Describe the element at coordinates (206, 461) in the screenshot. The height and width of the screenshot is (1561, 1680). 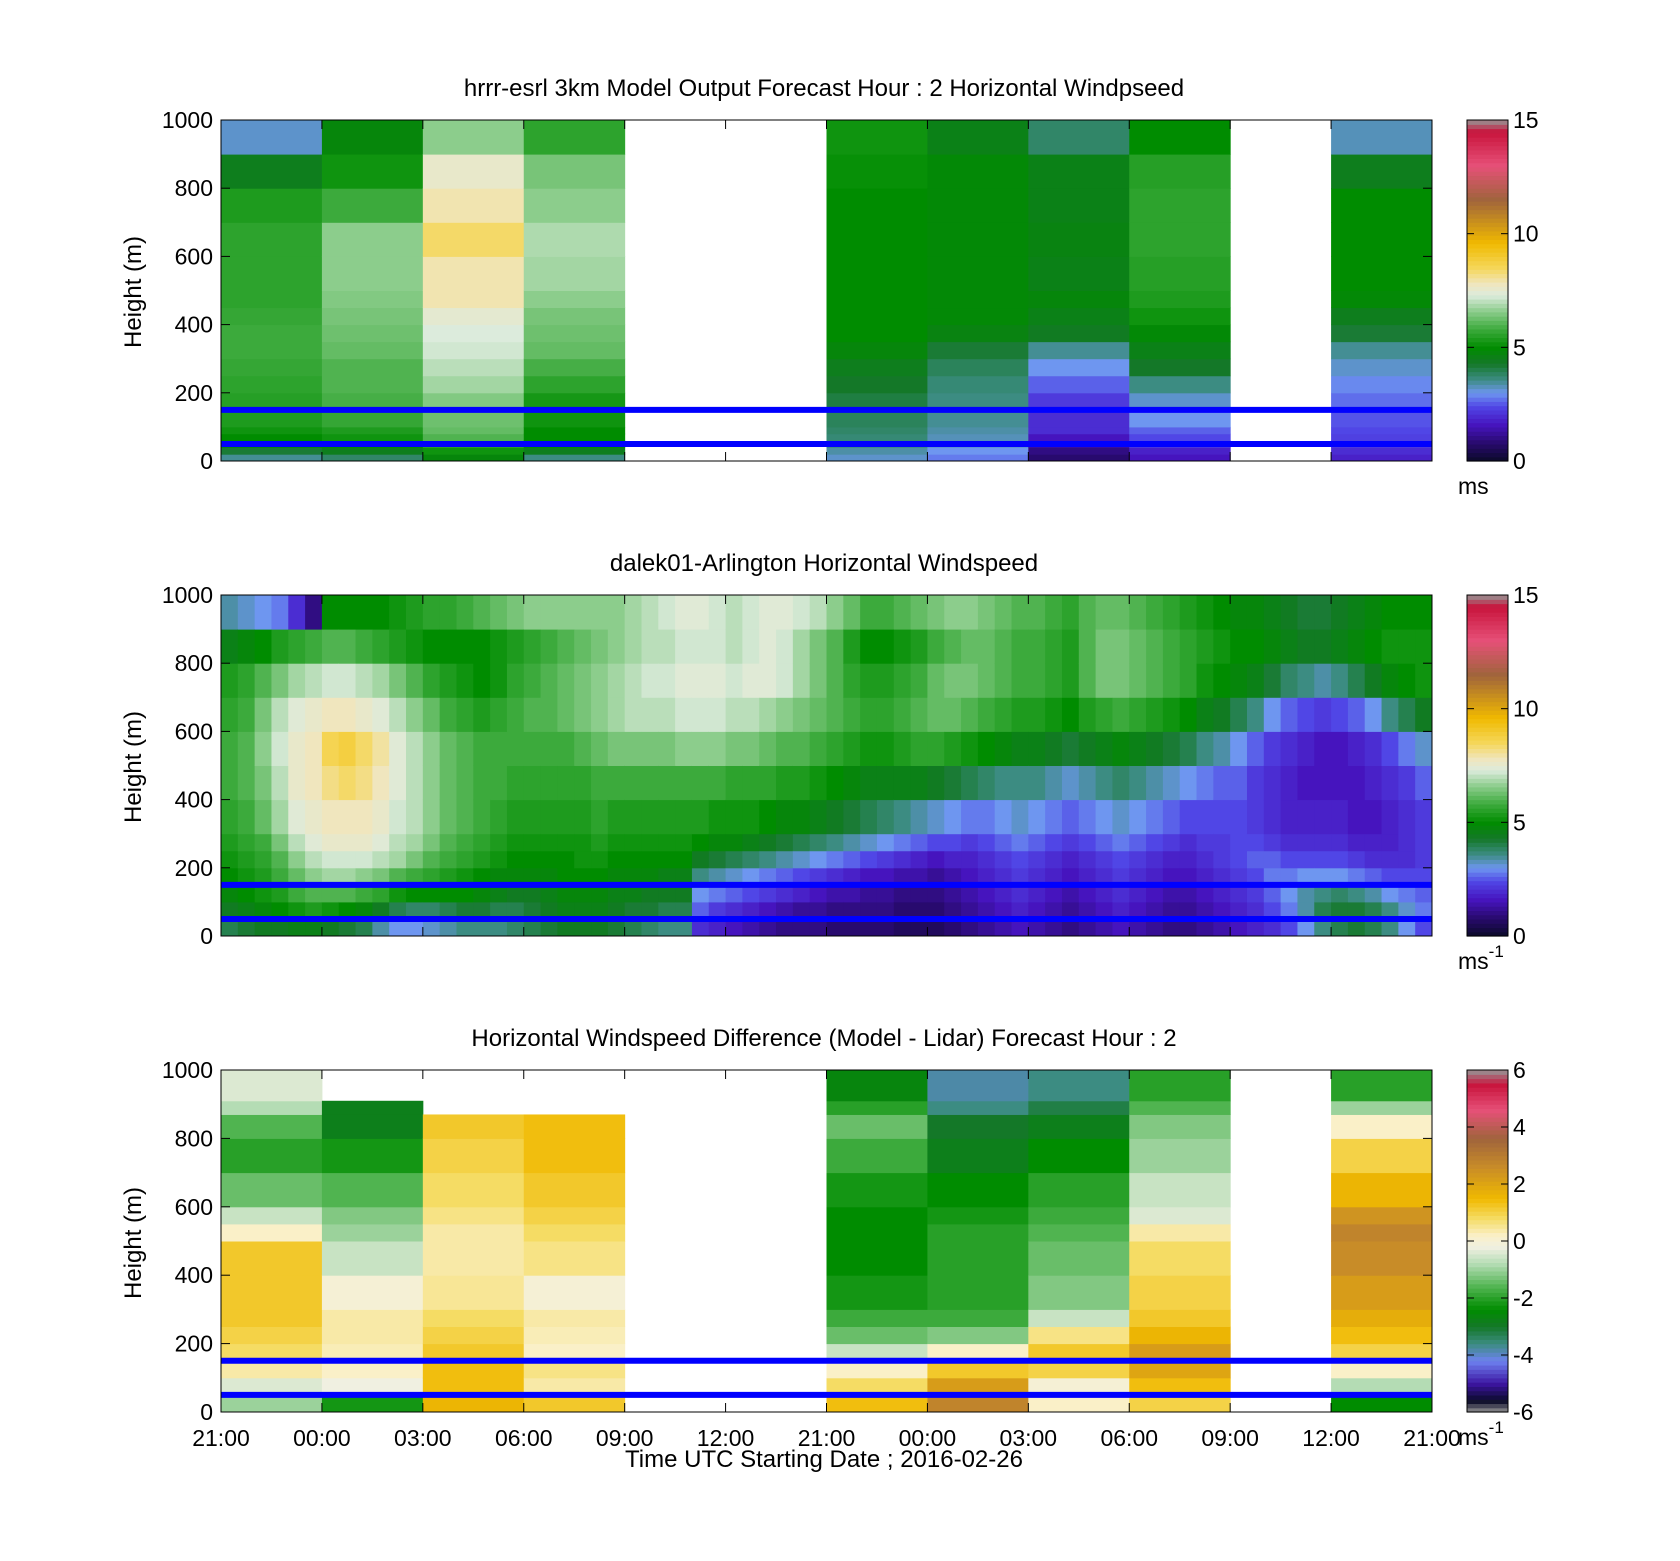
I see `y-tick-label: 0` at that location.